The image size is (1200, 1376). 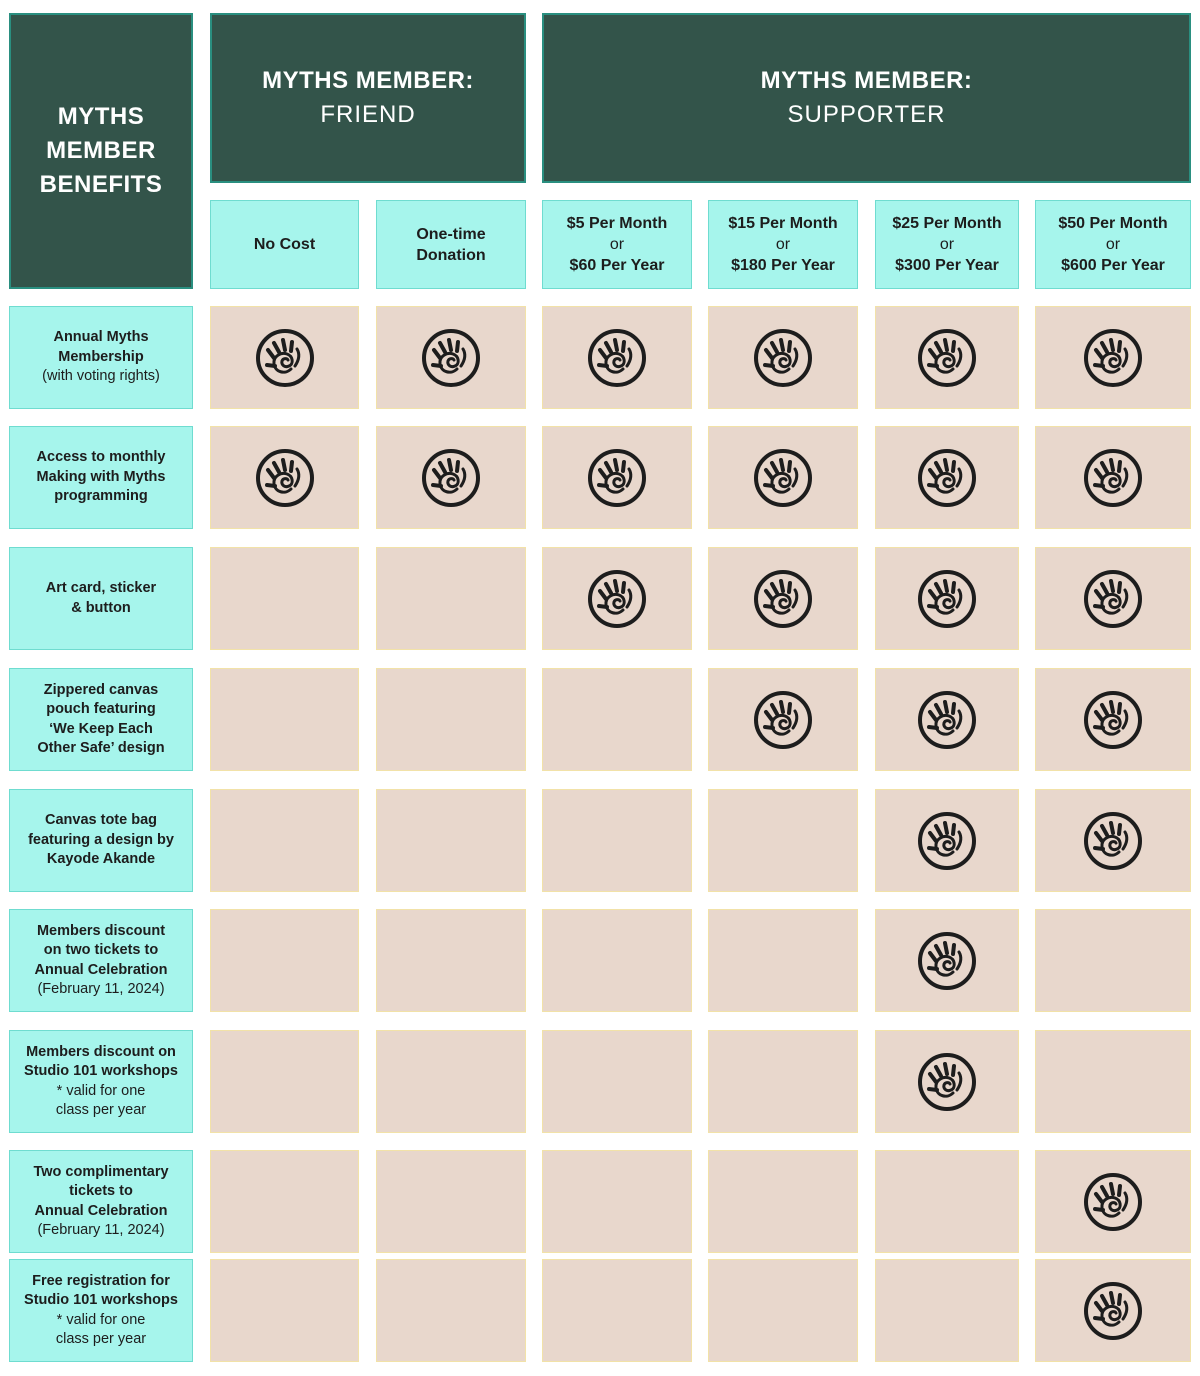 What do you see at coordinates (101, 1171) in the screenshot?
I see `benefit-line: Two complimentary` at bounding box center [101, 1171].